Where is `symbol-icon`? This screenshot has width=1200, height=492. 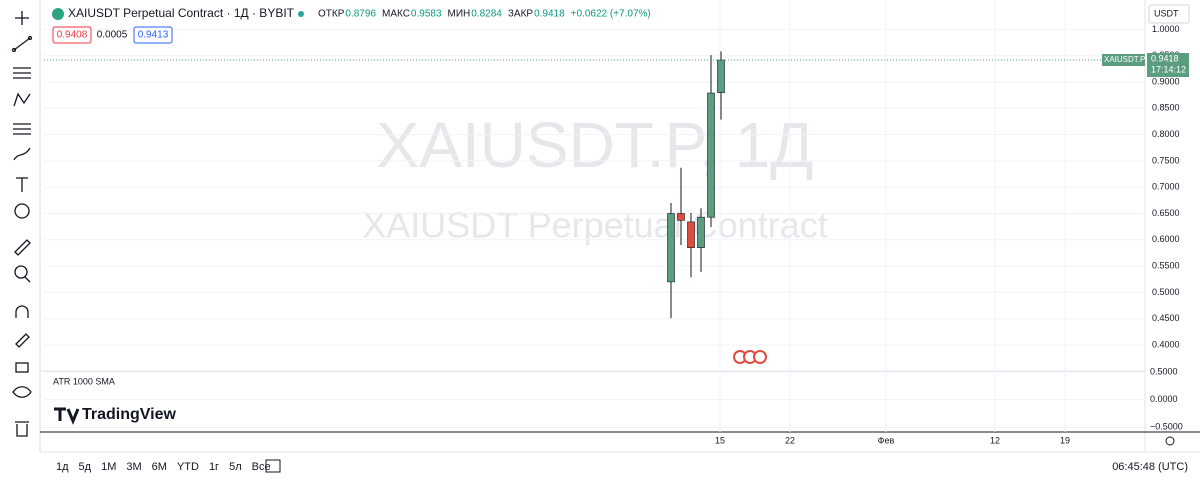
symbol-icon is located at coordinates (58, 14).